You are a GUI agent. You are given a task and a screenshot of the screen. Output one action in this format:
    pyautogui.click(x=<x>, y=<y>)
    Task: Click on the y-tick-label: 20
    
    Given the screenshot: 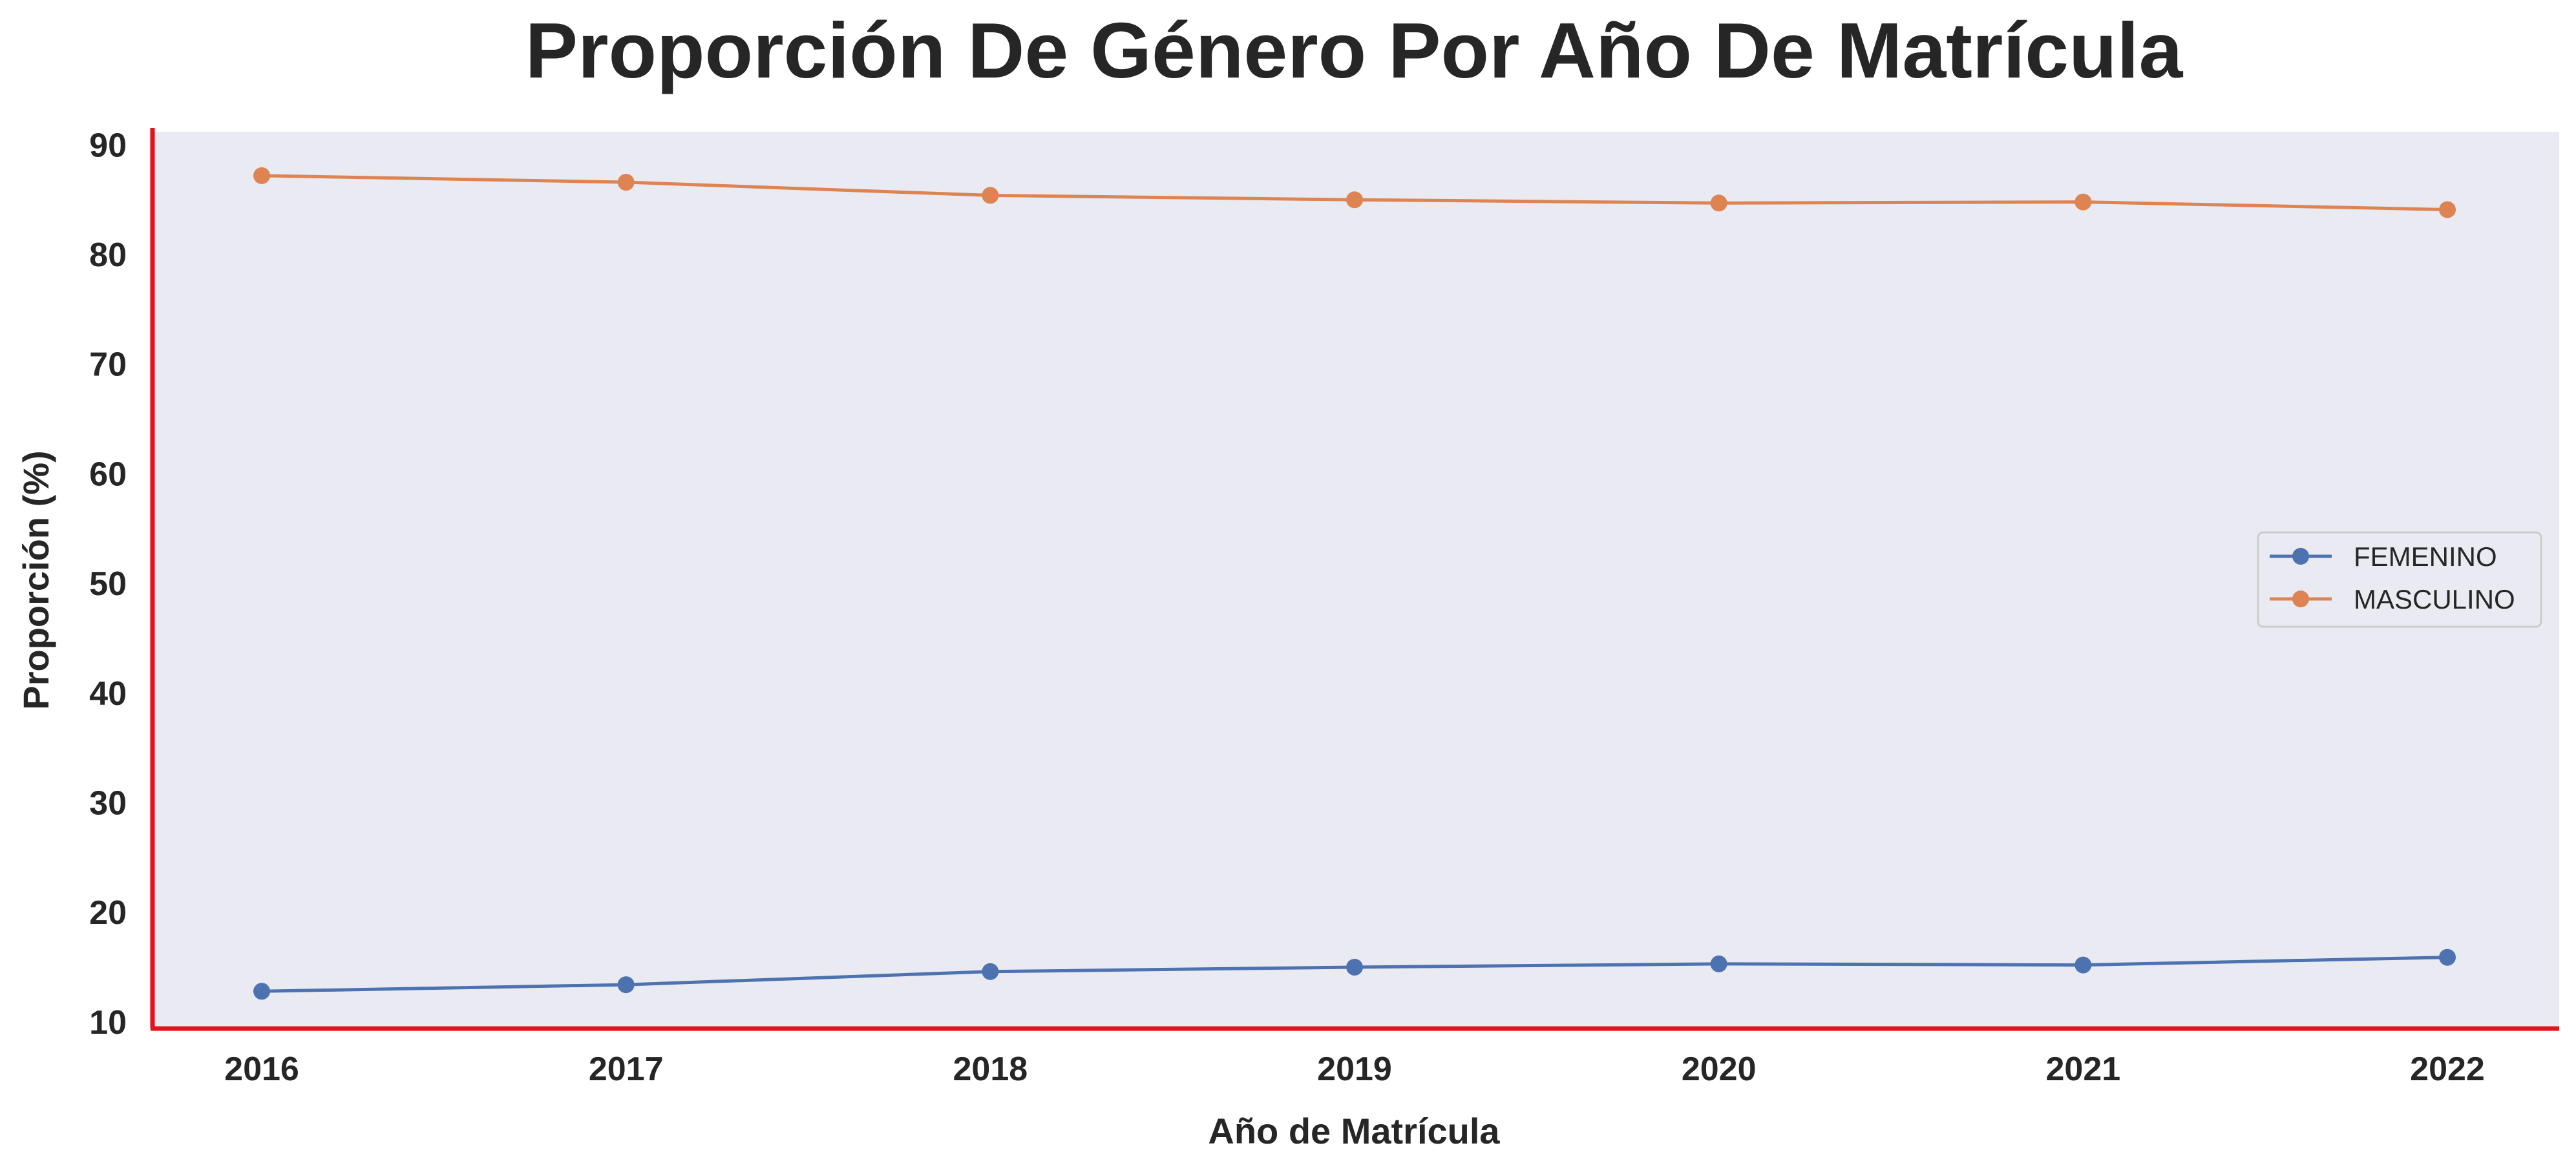 What is the action you would take?
    pyautogui.click(x=108, y=913)
    